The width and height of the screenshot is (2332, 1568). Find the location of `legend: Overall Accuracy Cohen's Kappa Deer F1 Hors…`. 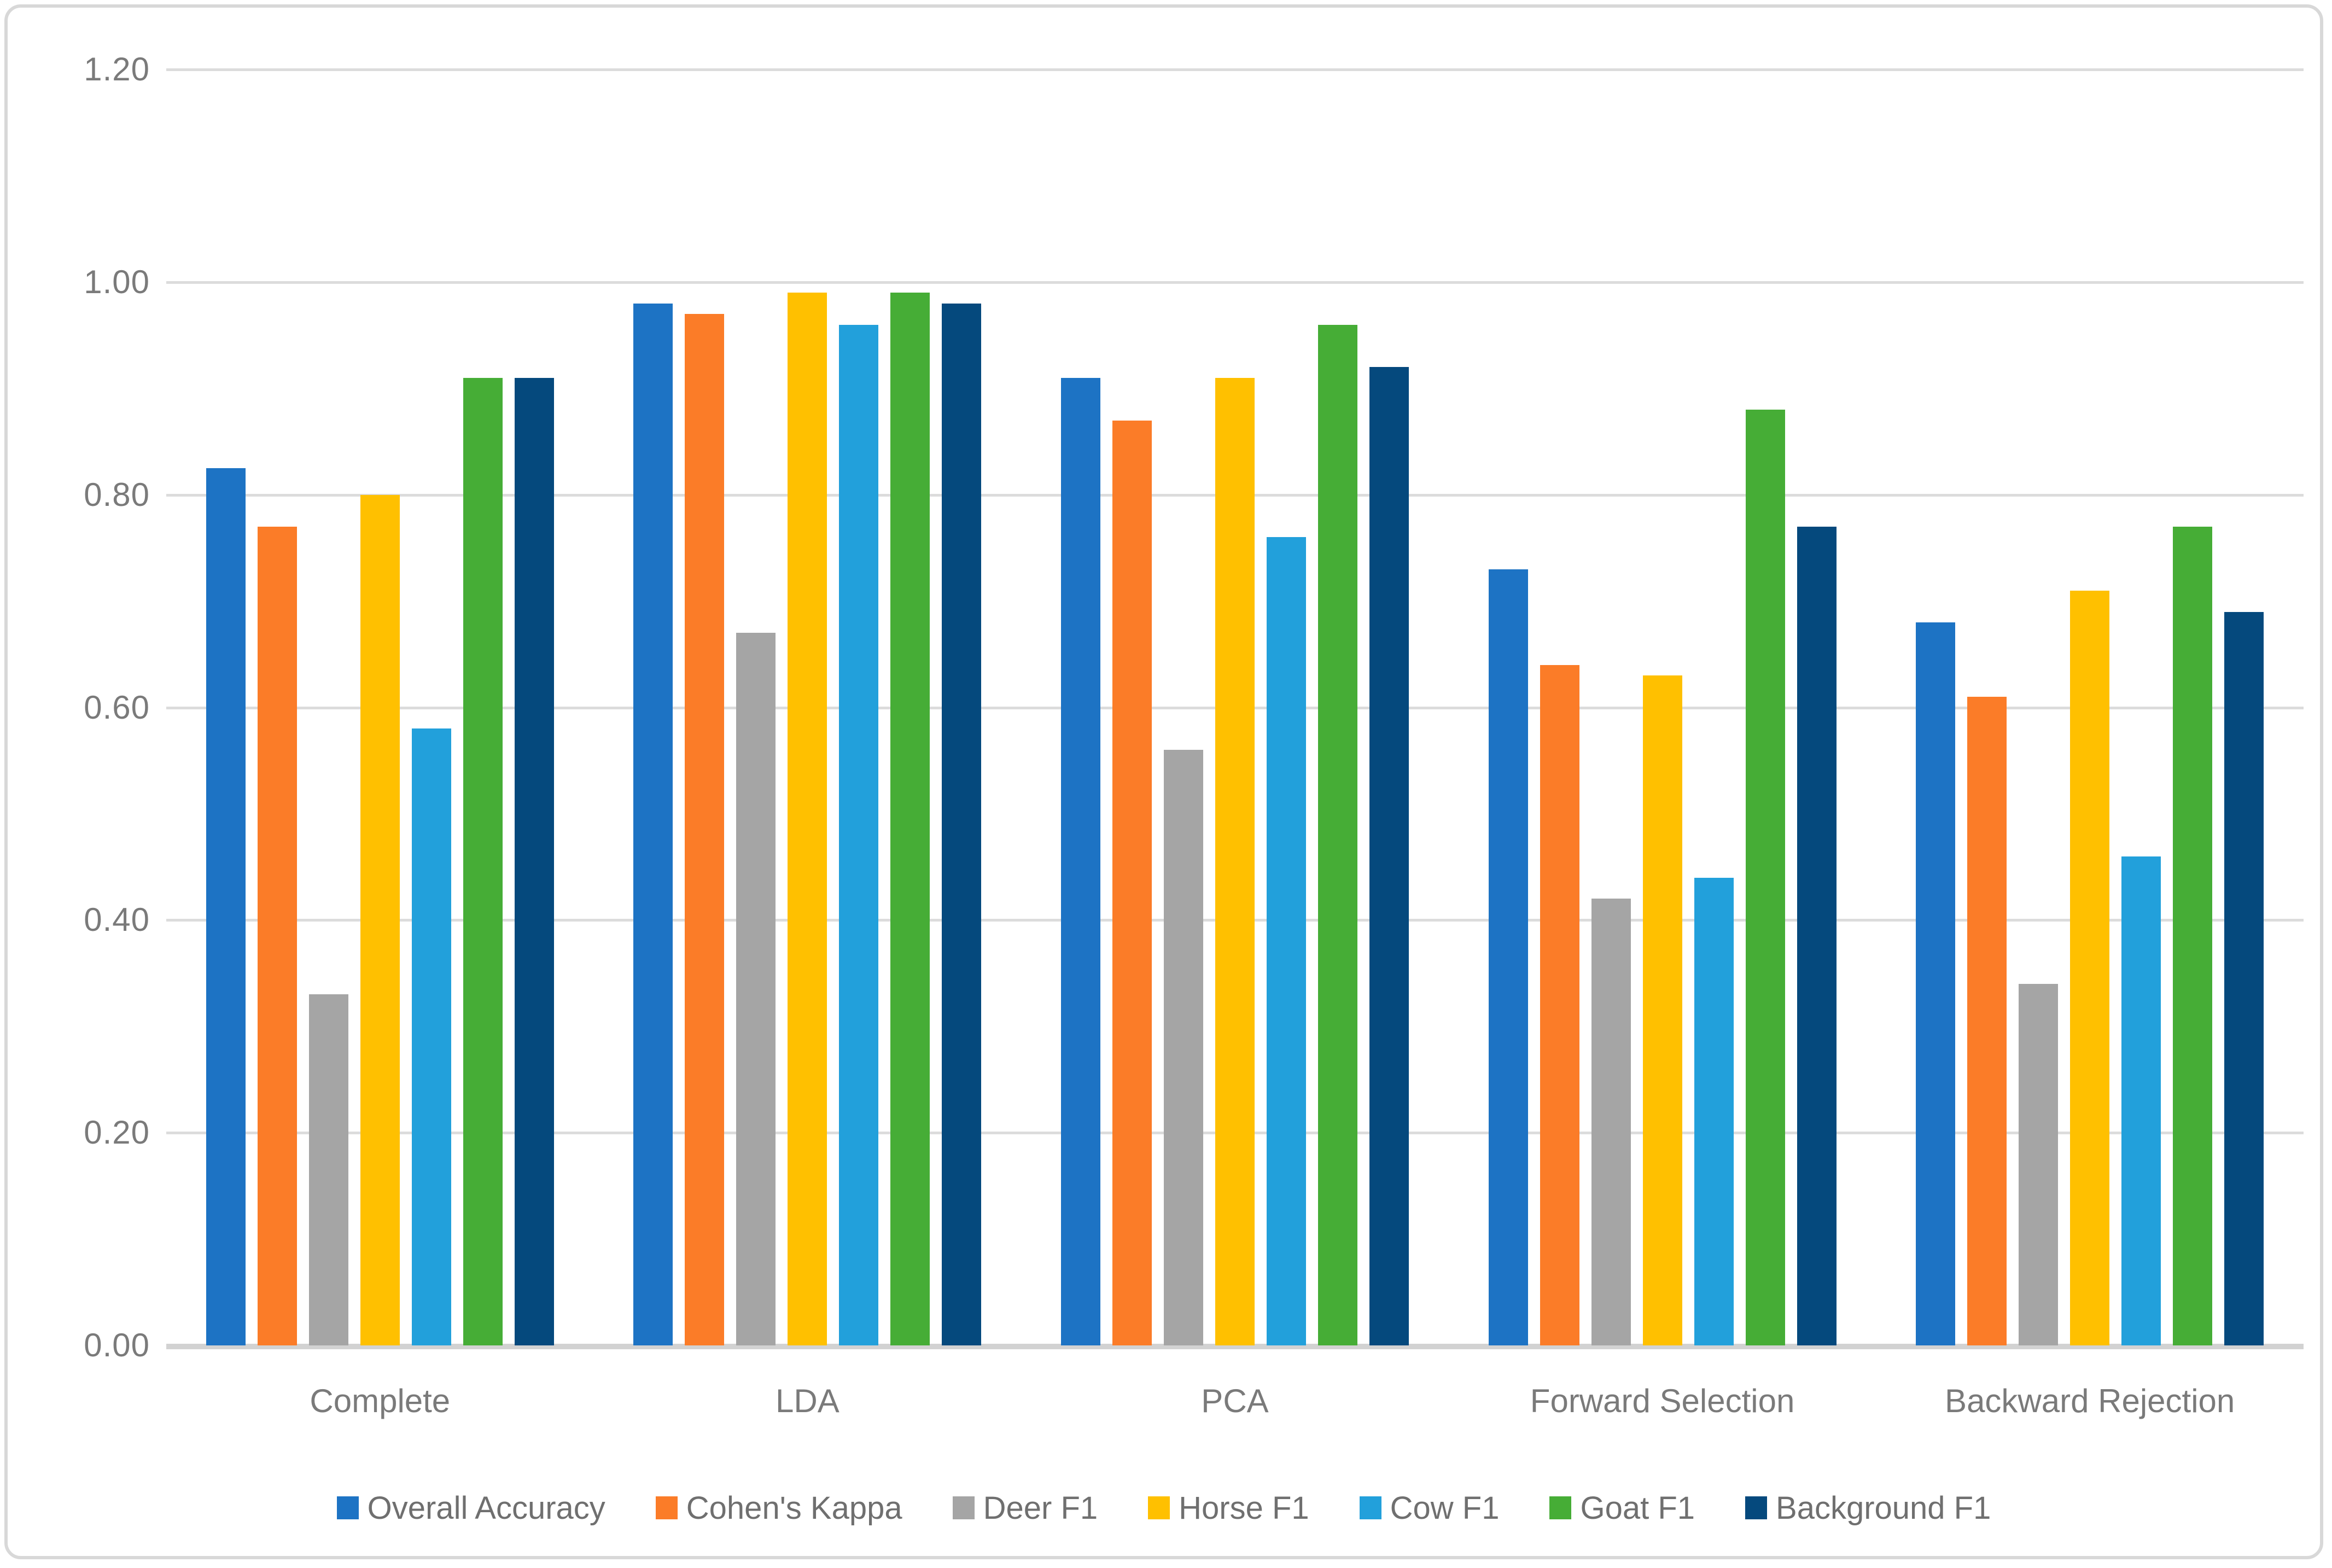

legend: Overall Accuracy Cohen's Kappa Deer F1 Hors… is located at coordinates (1164, 1508).